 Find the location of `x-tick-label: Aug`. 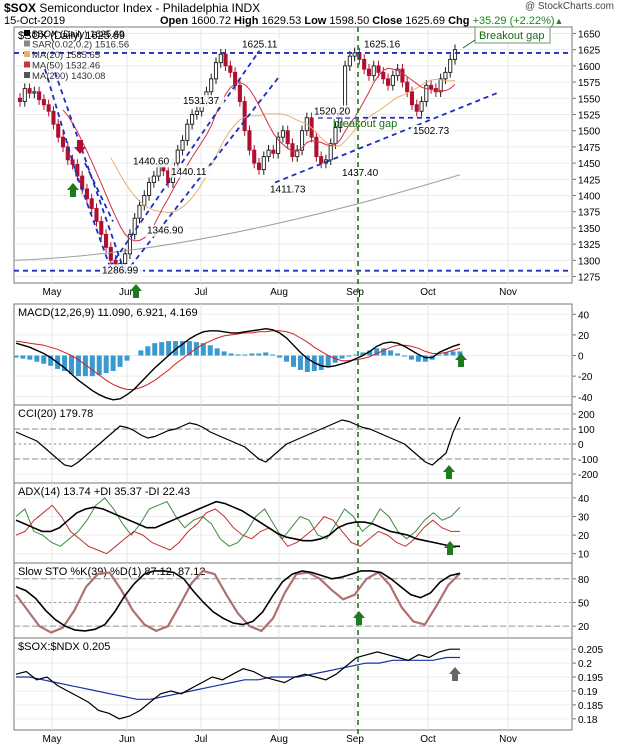

x-tick-label: Aug is located at coordinates (279, 292).